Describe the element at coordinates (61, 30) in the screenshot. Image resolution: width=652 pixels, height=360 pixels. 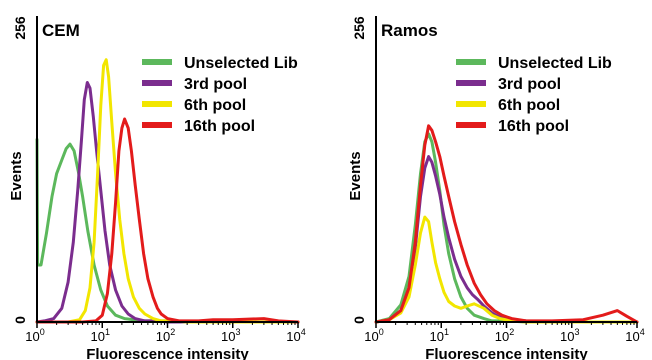
I see `panel-title: CEM` at that location.